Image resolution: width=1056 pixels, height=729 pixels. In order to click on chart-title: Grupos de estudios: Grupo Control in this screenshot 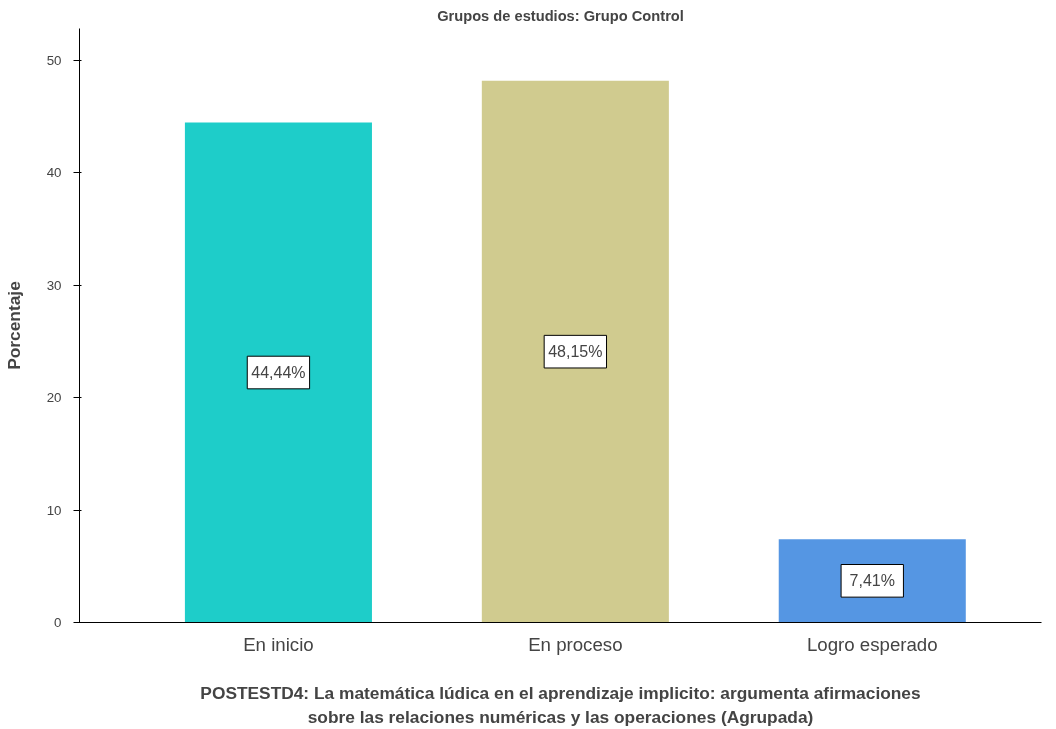, I will do `click(560, 15)`.